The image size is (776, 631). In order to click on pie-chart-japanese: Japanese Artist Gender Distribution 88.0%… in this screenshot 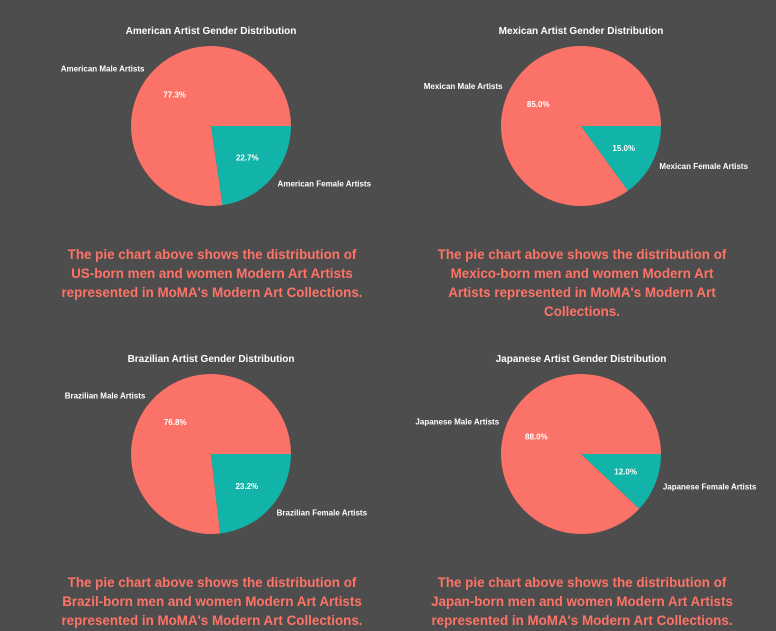, I will do `click(586, 444)`.